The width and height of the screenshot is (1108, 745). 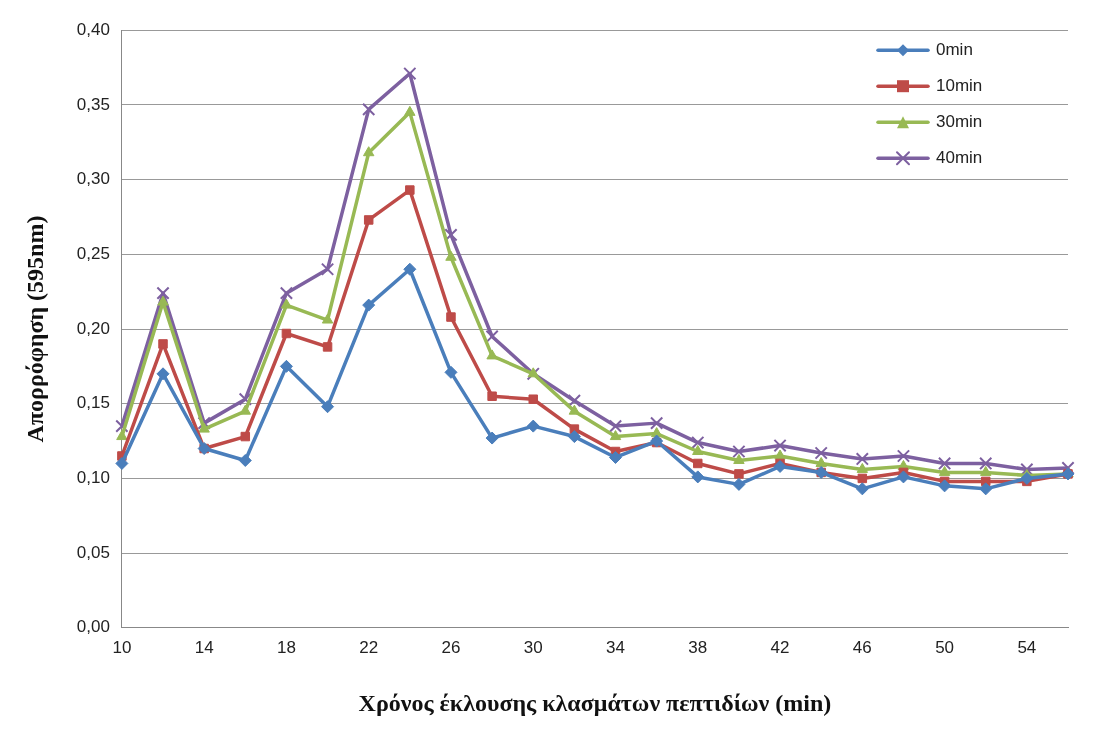 I want to click on x-tick-label: 18, so click(x=286, y=647).